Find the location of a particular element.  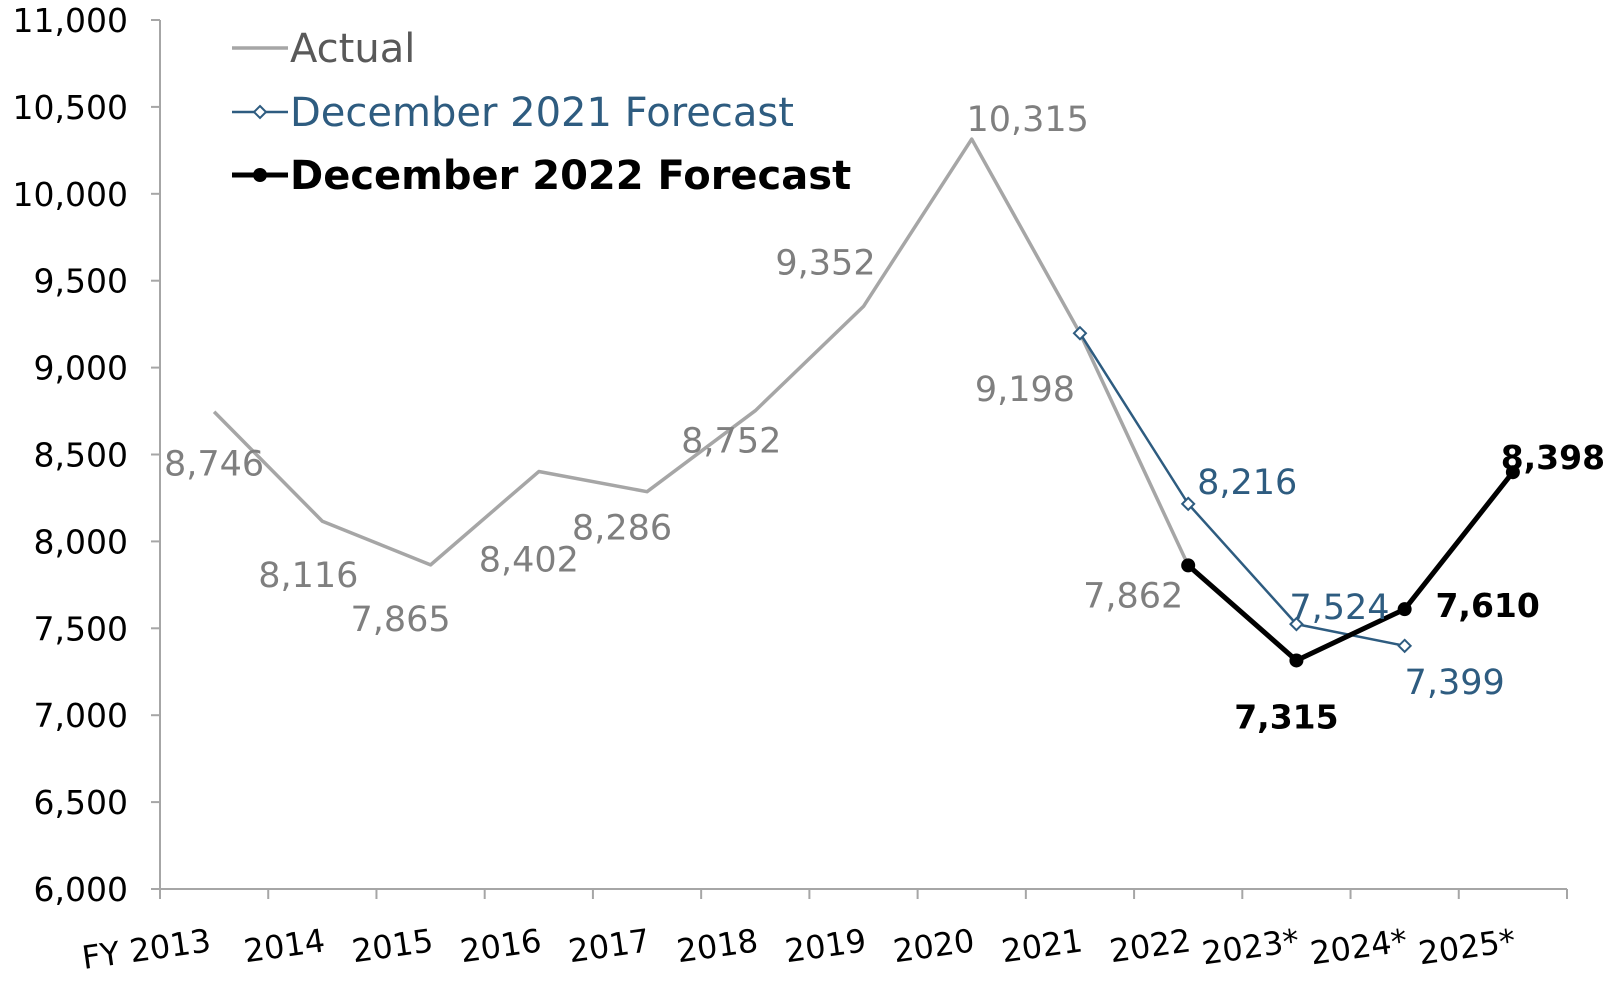

data-label: 8,402 is located at coordinates (529, 561).